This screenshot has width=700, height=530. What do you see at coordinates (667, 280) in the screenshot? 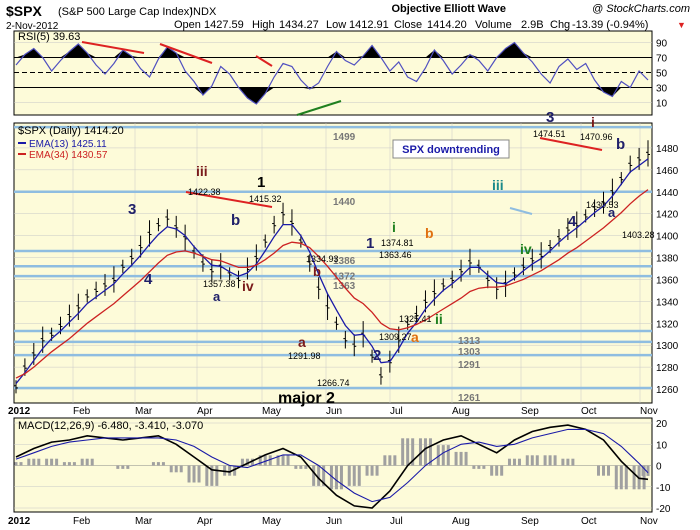
I see `price-ytick-1360: 1360` at bounding box center [667, 280].